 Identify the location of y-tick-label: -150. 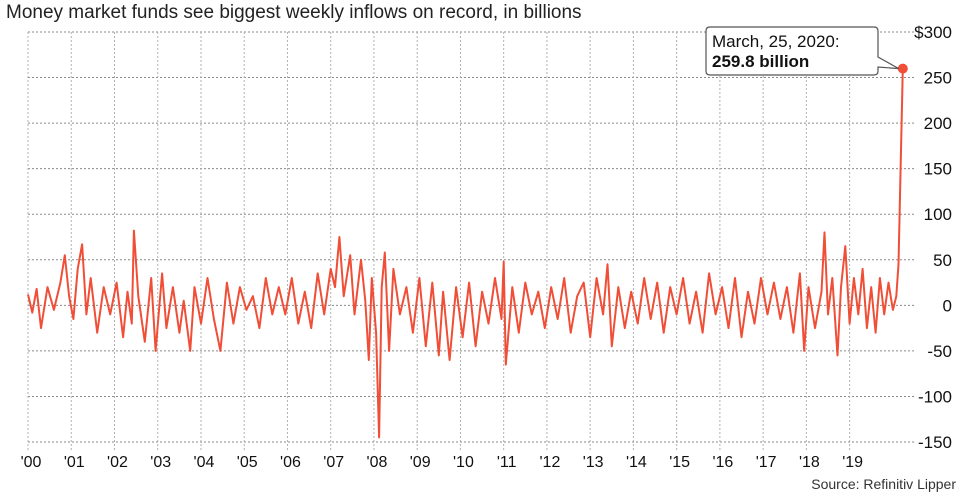
(935, 442).